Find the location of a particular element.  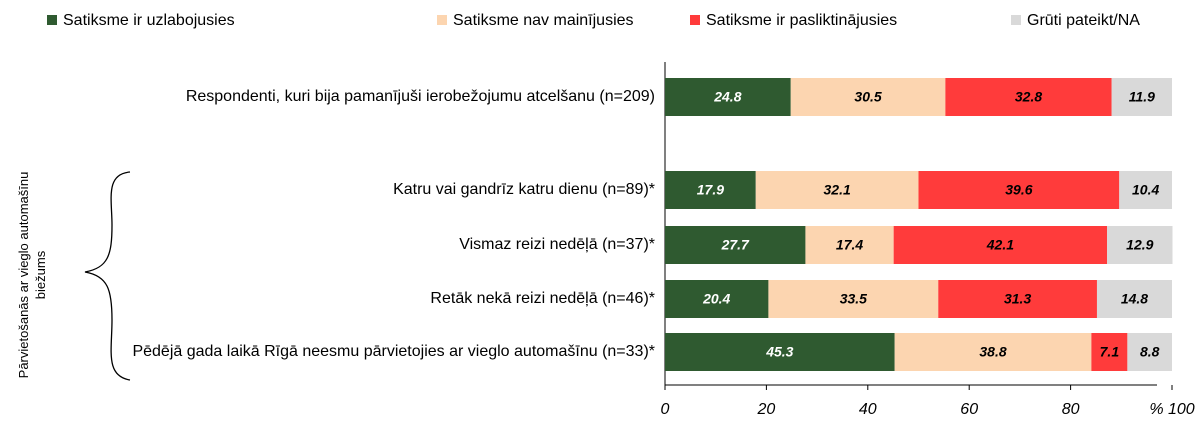

data-label: 31.3 is located at coordinates (1017, 299).